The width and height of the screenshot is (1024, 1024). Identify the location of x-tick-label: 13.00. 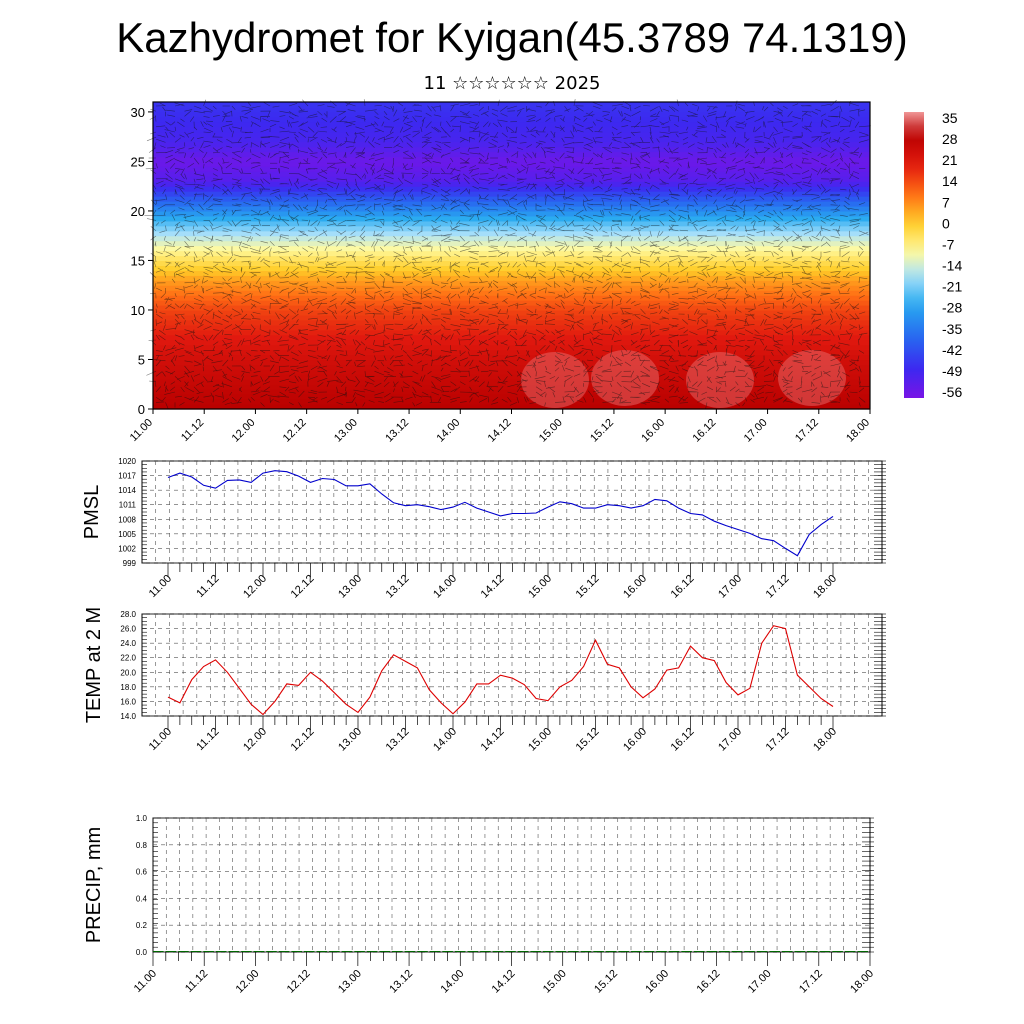
(346, 431).